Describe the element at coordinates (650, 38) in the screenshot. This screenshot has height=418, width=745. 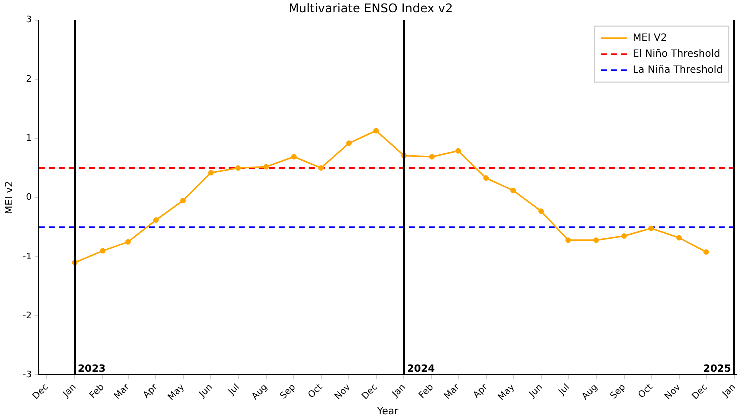
I see `legend-label: MEI V2` at that location.